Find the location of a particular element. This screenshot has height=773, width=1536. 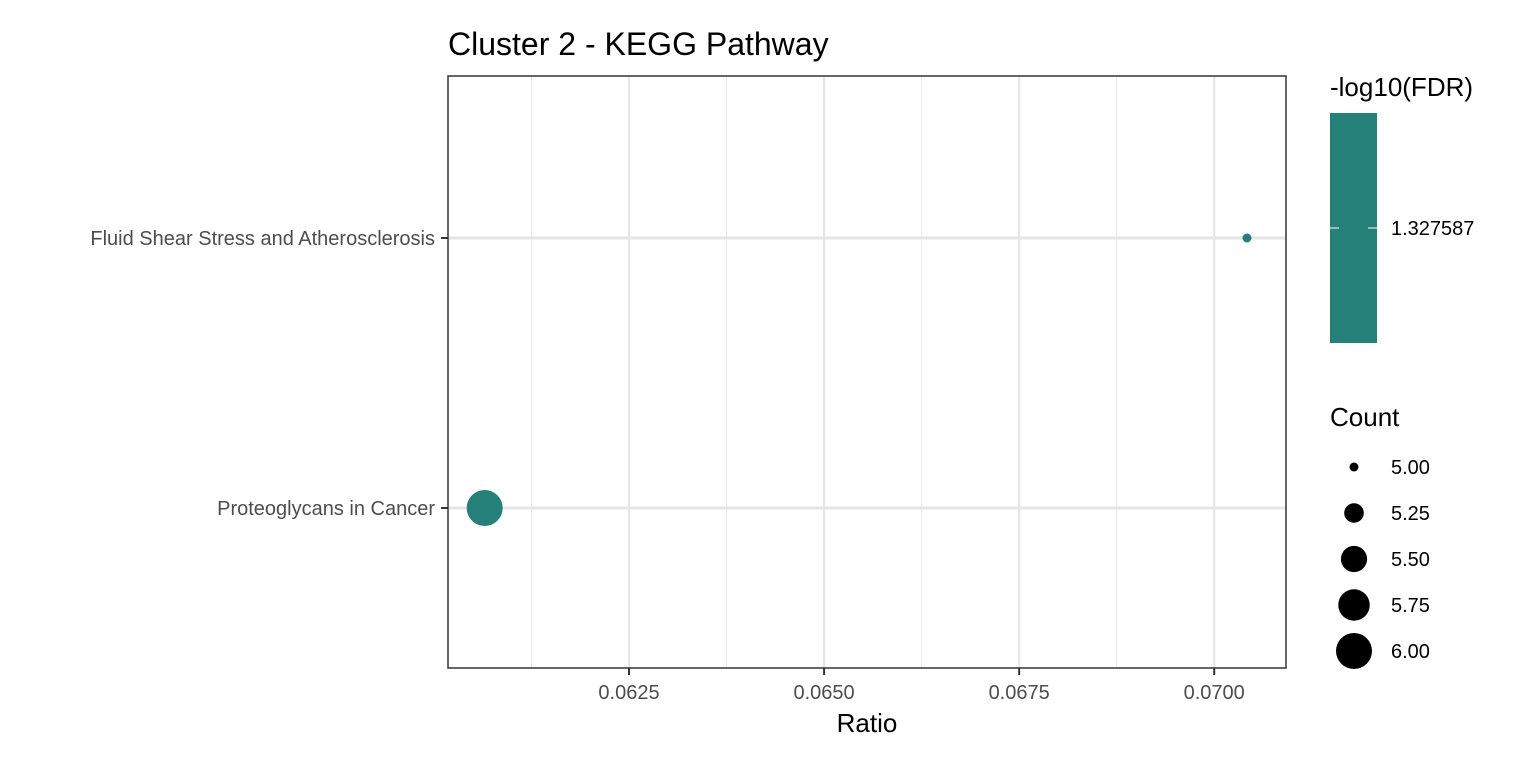

x-tick-label: 0.0700 is located at coordinates (1214, 693).